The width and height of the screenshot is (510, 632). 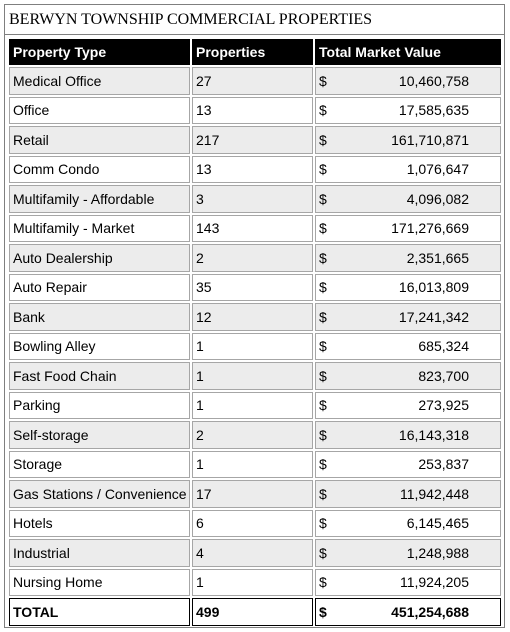 I want to click on market-value-cell: $11,942,448, so click(x=408, y=494).